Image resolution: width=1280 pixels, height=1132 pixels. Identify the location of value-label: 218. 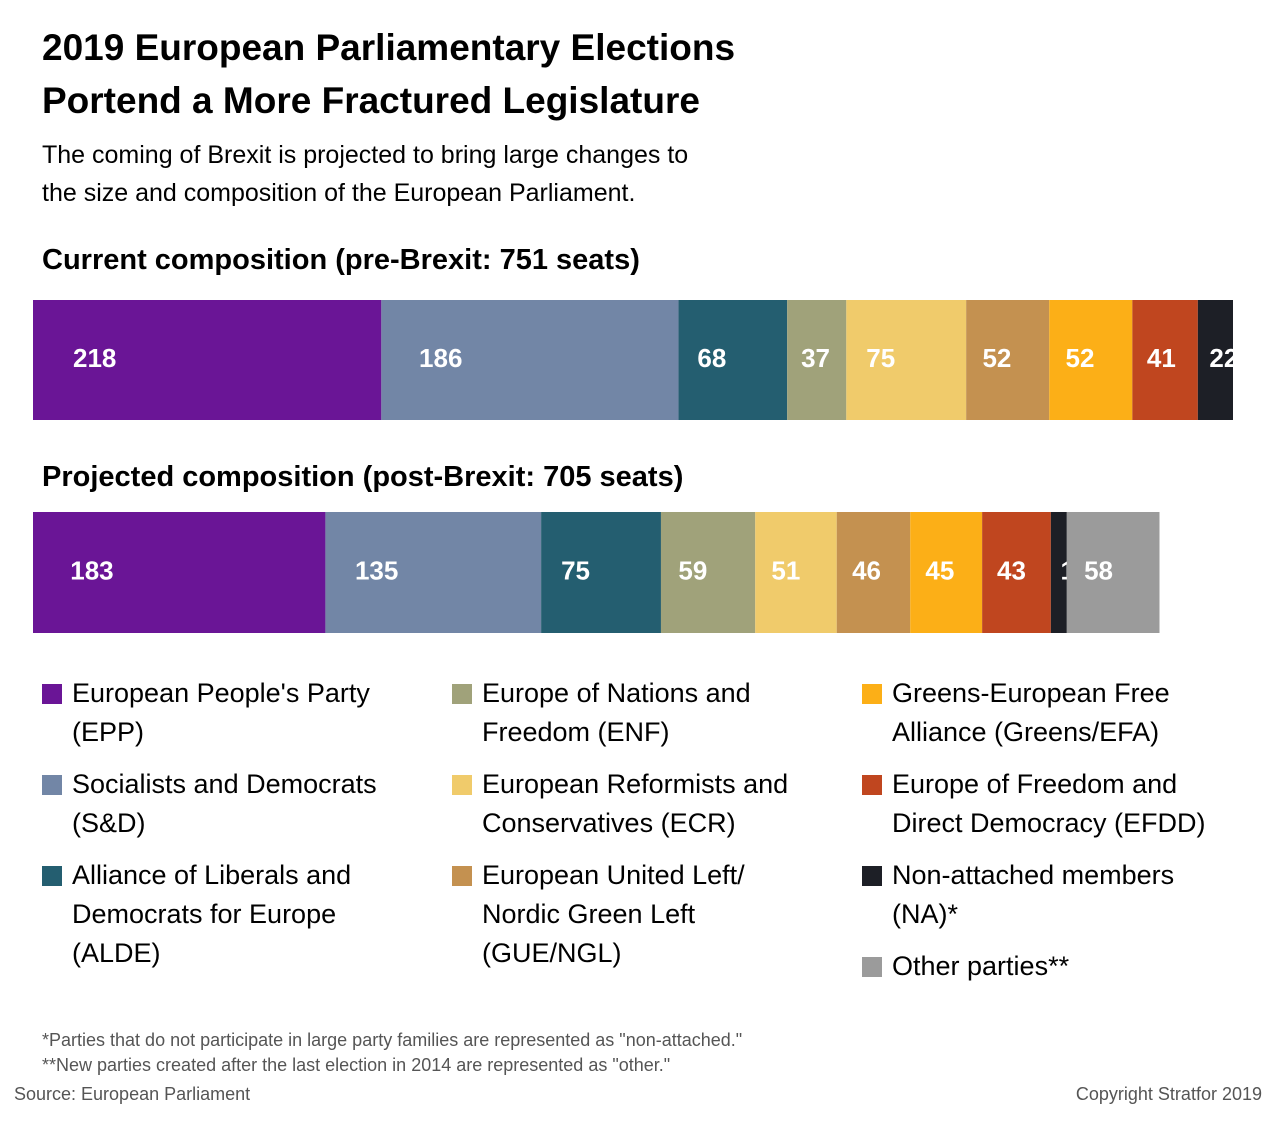
(94, 358).